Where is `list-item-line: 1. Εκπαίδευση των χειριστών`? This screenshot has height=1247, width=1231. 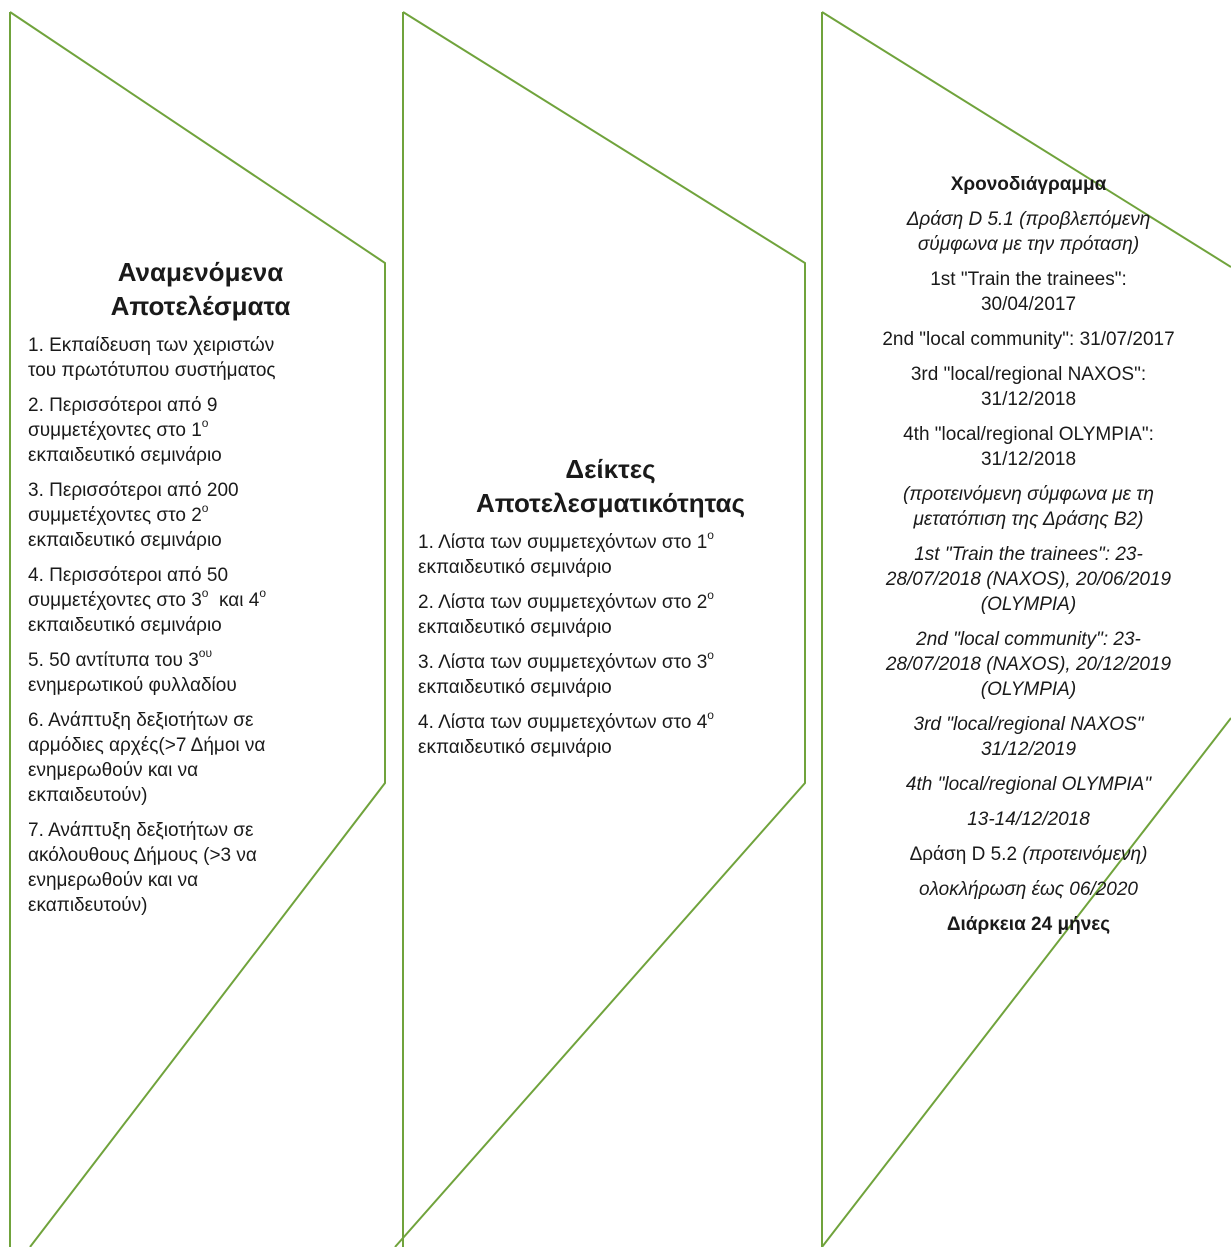
list-item-line: 1. Εκπαίδευση των χειριστών is located at coordinates (200, 345).